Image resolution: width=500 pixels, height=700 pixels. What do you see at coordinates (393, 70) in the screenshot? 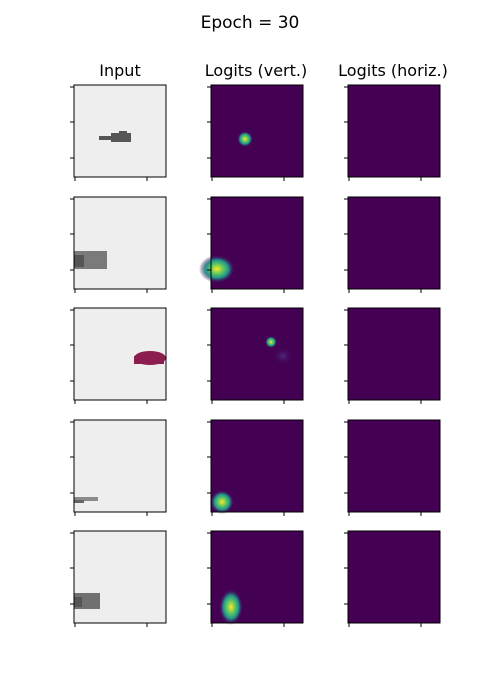
I see `column-title-logits-horiz: Logits (horiz.)` at bounding box center [393, 70].